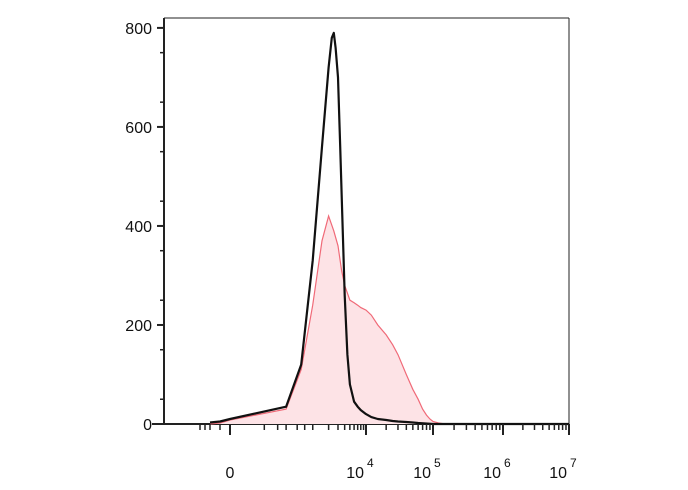 The width and height of the screenshot is (688, 490). I want to click on y-tick-label-2: 400, so click(138, 227).